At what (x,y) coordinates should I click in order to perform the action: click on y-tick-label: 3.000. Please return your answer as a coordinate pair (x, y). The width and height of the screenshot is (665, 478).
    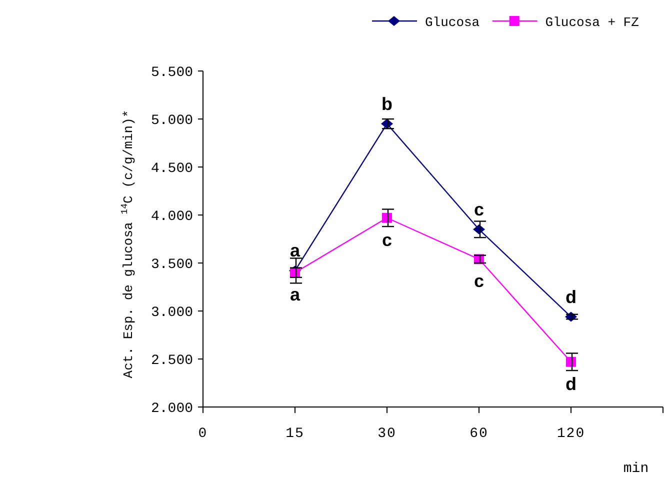
    Looking at the image, I should click on (171, 313).